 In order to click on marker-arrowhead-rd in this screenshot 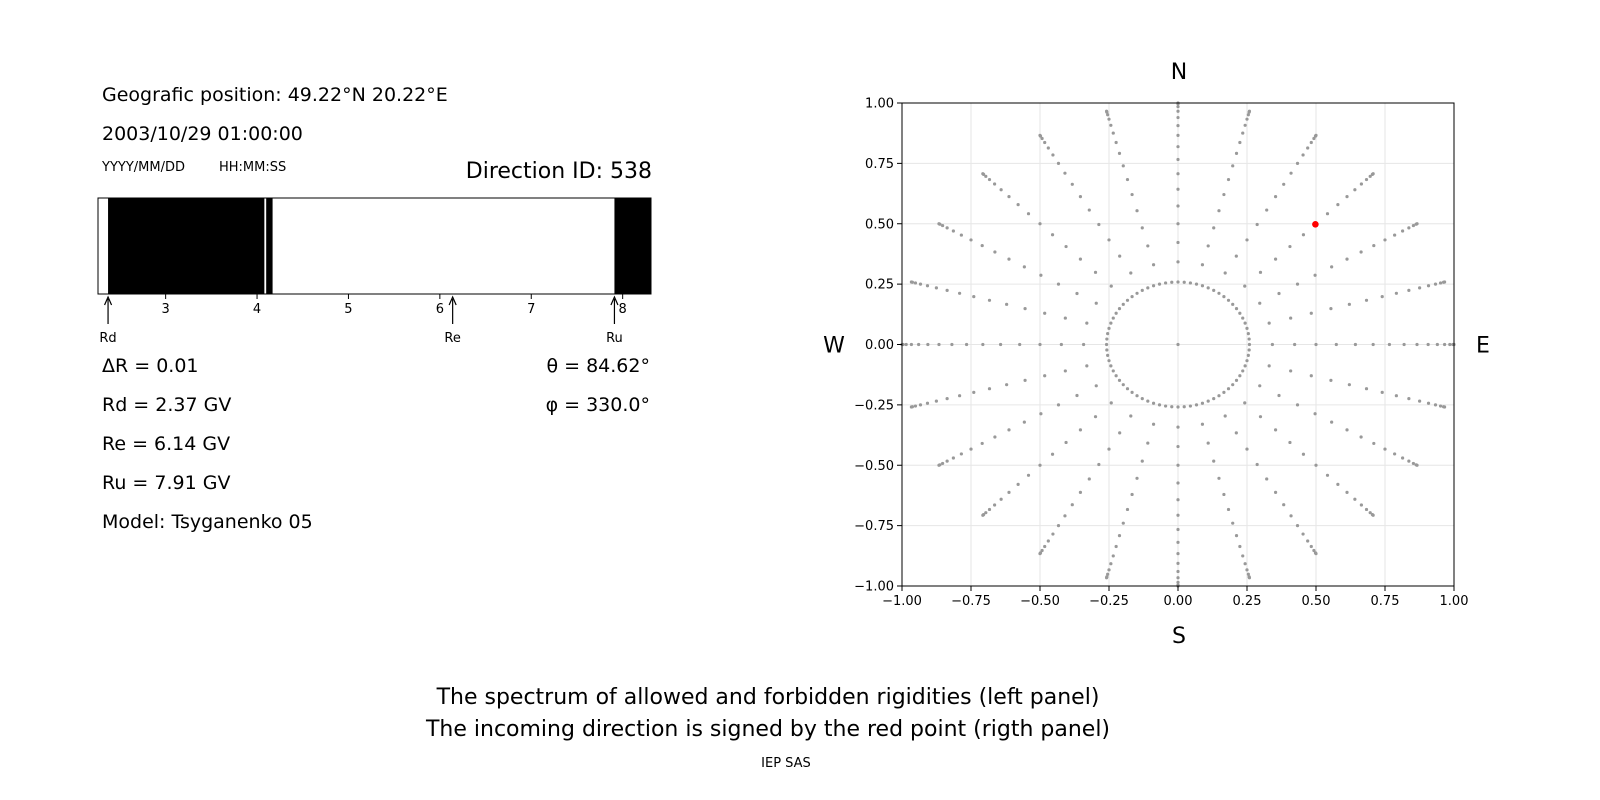, I will do `click(108, 300)`.